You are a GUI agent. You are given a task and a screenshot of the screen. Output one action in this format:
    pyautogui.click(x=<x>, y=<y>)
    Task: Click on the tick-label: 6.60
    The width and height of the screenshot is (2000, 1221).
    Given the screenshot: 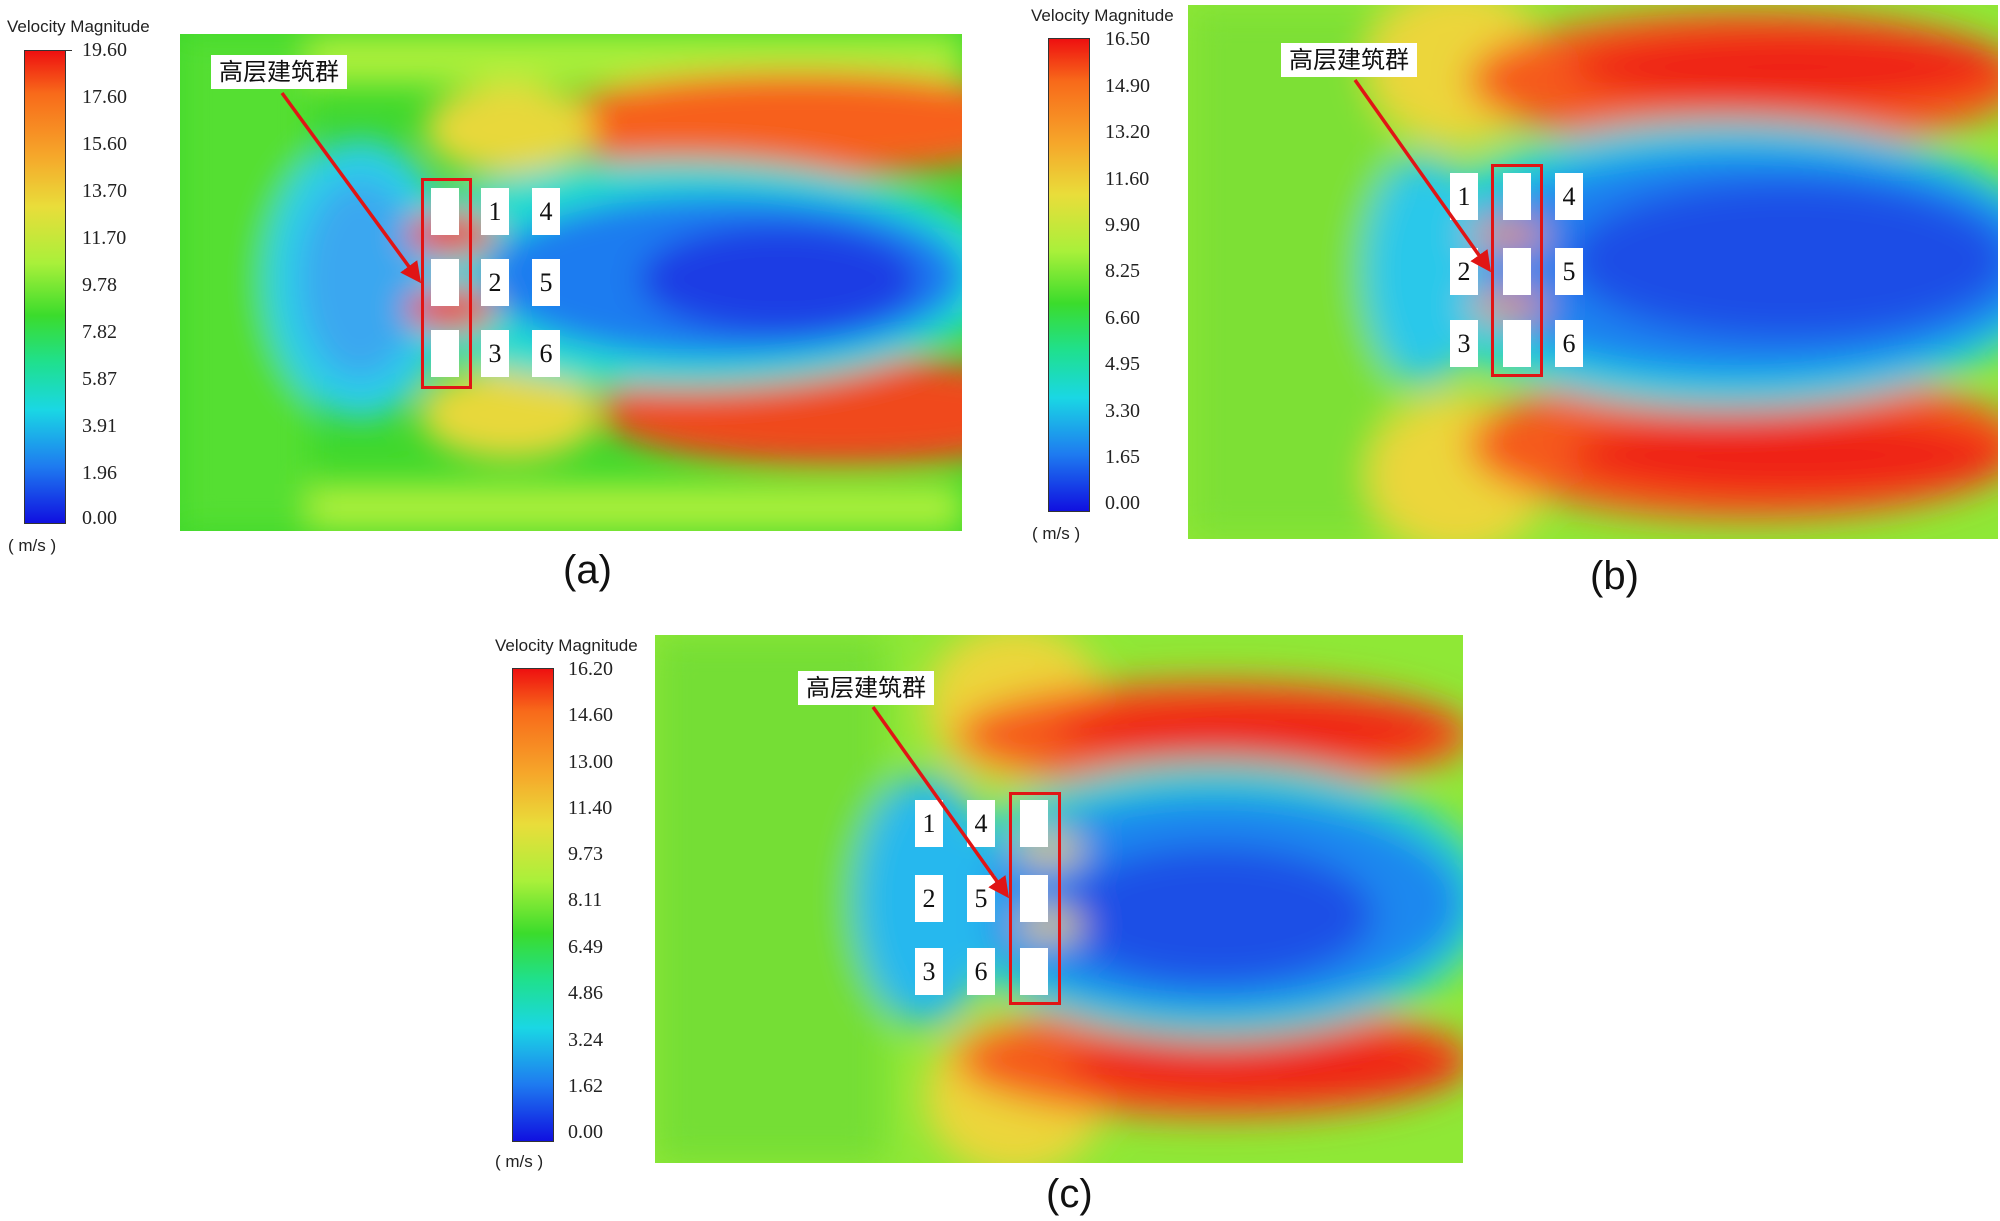 What is the action you would take?
    pyautogui.click(x=1122, y=318)
    